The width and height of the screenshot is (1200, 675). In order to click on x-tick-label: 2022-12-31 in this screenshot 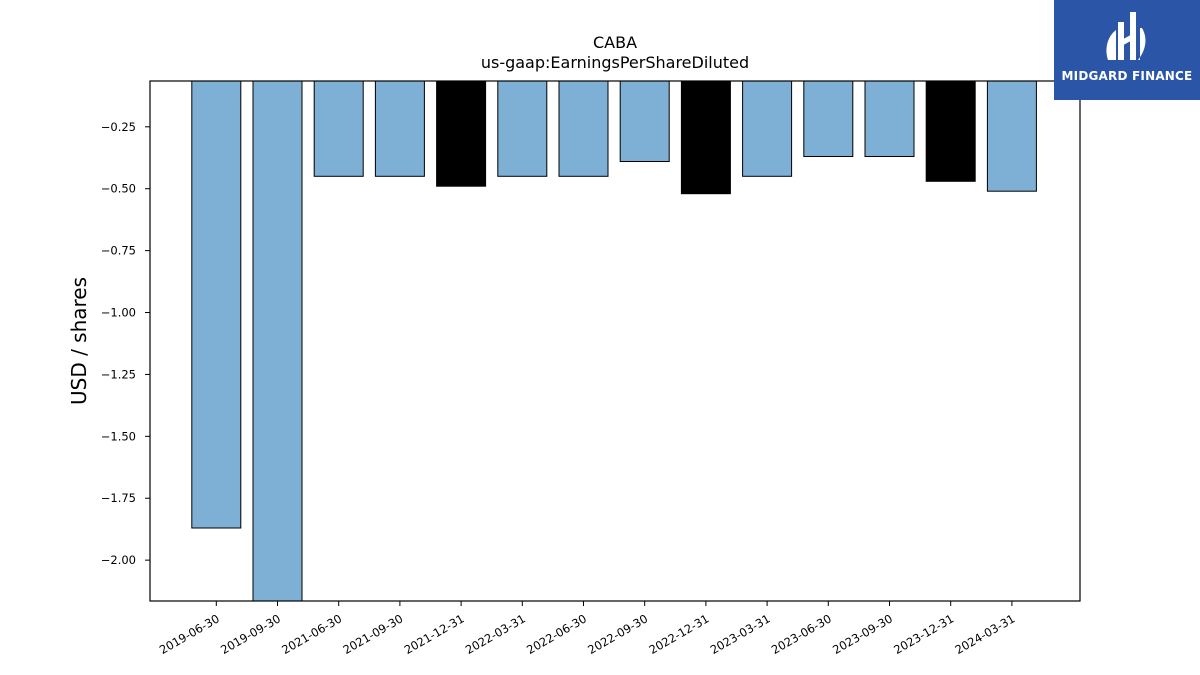, I will do `click(679, 634)`.